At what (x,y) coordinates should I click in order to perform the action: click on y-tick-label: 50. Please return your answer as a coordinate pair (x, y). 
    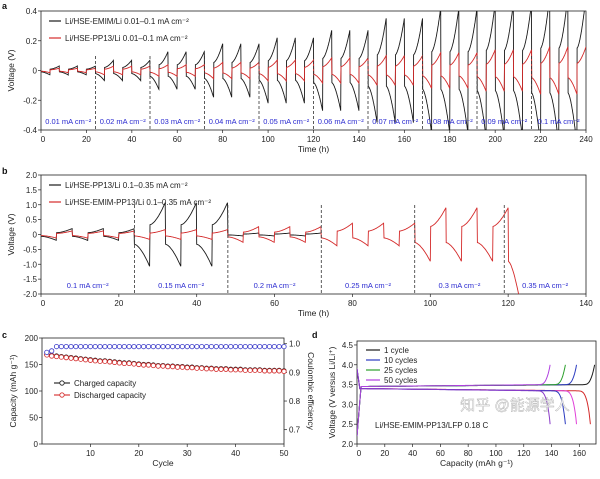
    Looking at the image, I should click on (33, 418).